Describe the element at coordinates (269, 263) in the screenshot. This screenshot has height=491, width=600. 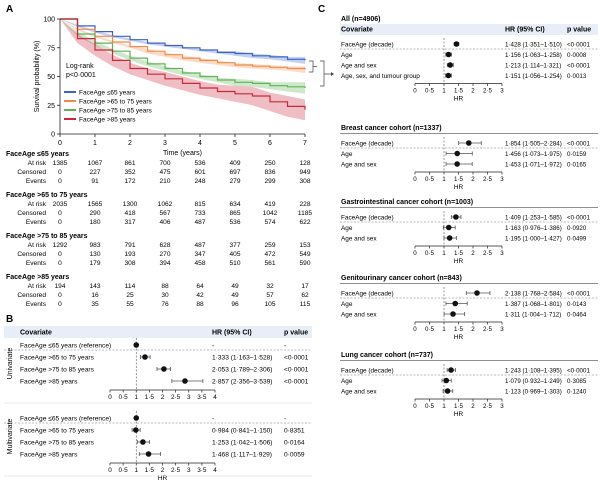
I see `risk-cell: 561` at that location.